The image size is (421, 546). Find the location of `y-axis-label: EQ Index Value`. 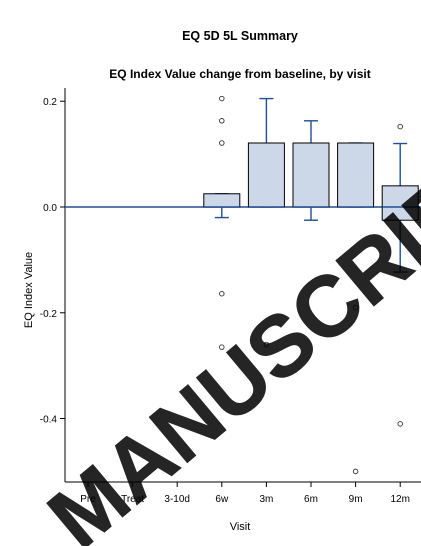

y-axis-label: EQ Index Value is located at coordinates (29, 290).